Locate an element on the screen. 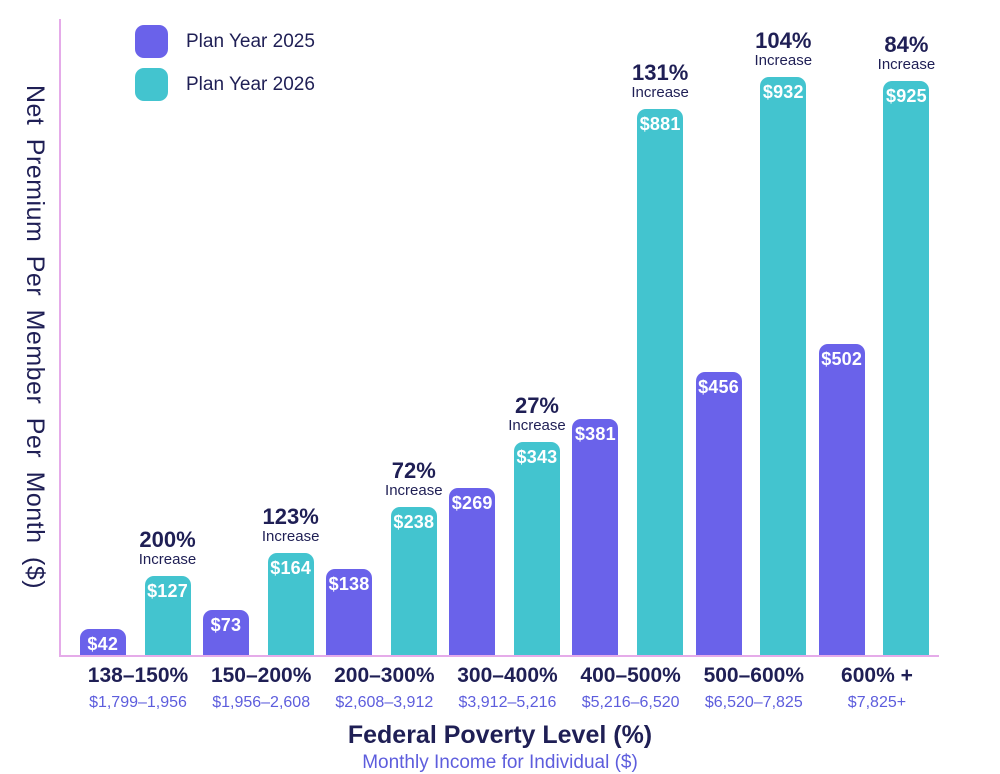  bar-group: $269 27% Increase $343 is located at coordinates (507, 524).